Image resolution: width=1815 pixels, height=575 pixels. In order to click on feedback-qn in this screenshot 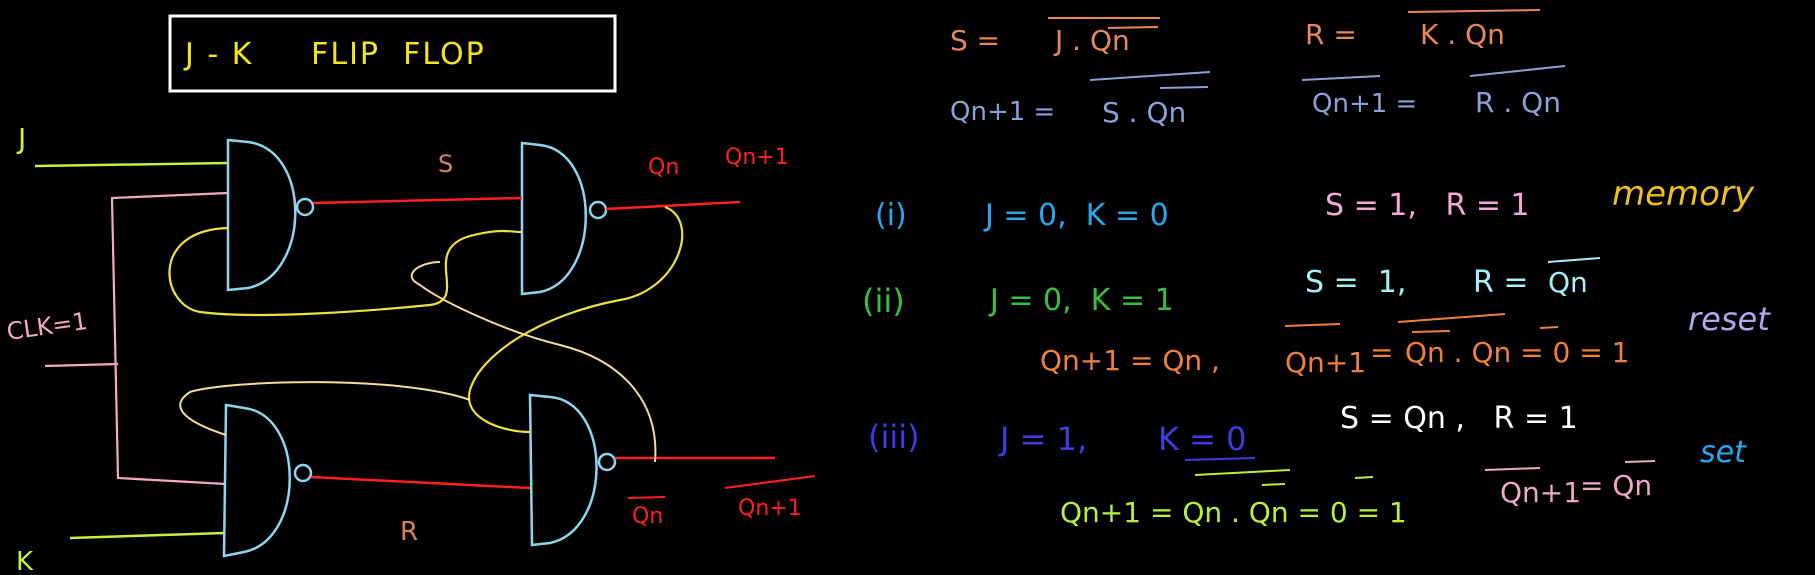, I will do `click(575, 319)`.